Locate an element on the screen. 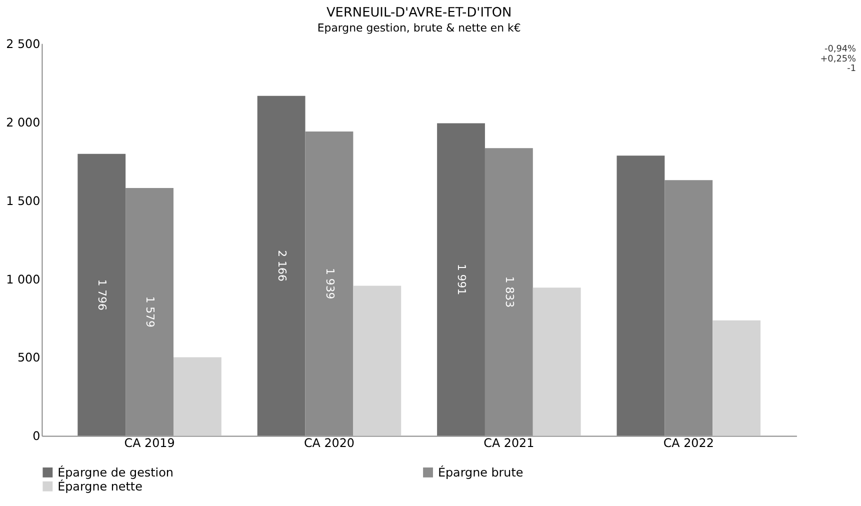 The height and width of the screenshot is (506, 861). legend-label: Épargne brute is located at coordinates (481, 472).